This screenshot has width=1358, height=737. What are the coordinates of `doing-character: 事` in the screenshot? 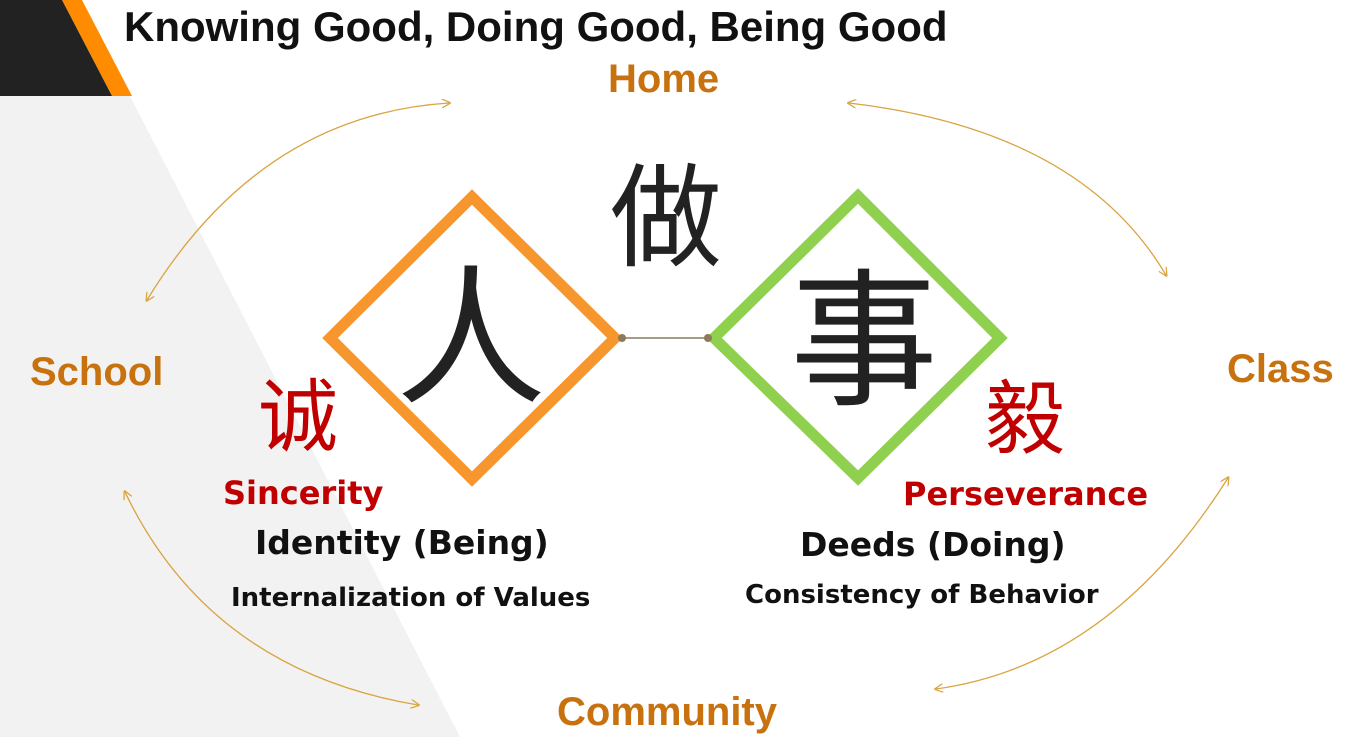 It's located at (864, 342).